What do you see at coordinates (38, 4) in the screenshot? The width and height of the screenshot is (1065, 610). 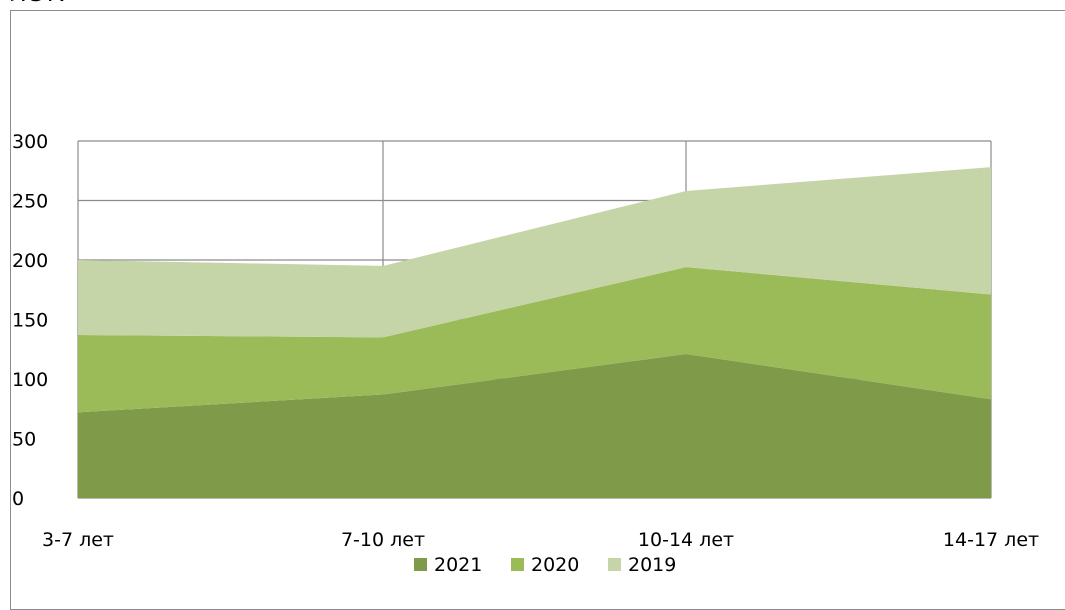 I see `chart-title-fragment: лет.` at bounding box center [38, 4].